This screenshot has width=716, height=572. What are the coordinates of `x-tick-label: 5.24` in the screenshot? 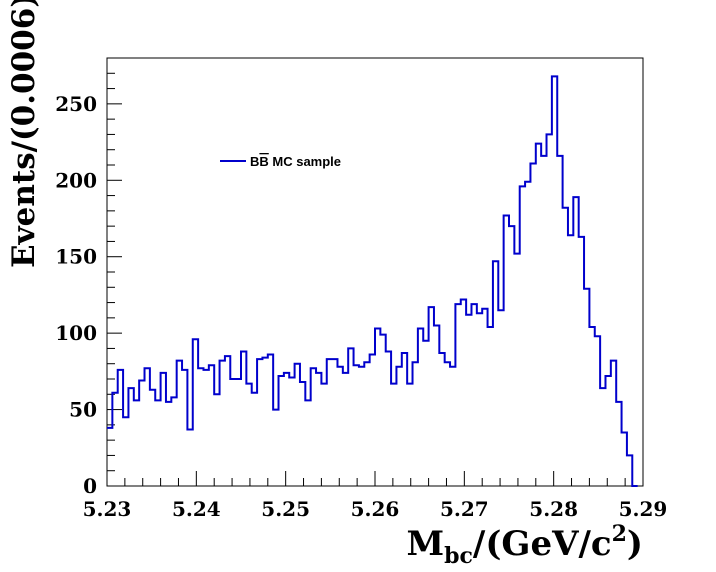 It's located at (196, 509).